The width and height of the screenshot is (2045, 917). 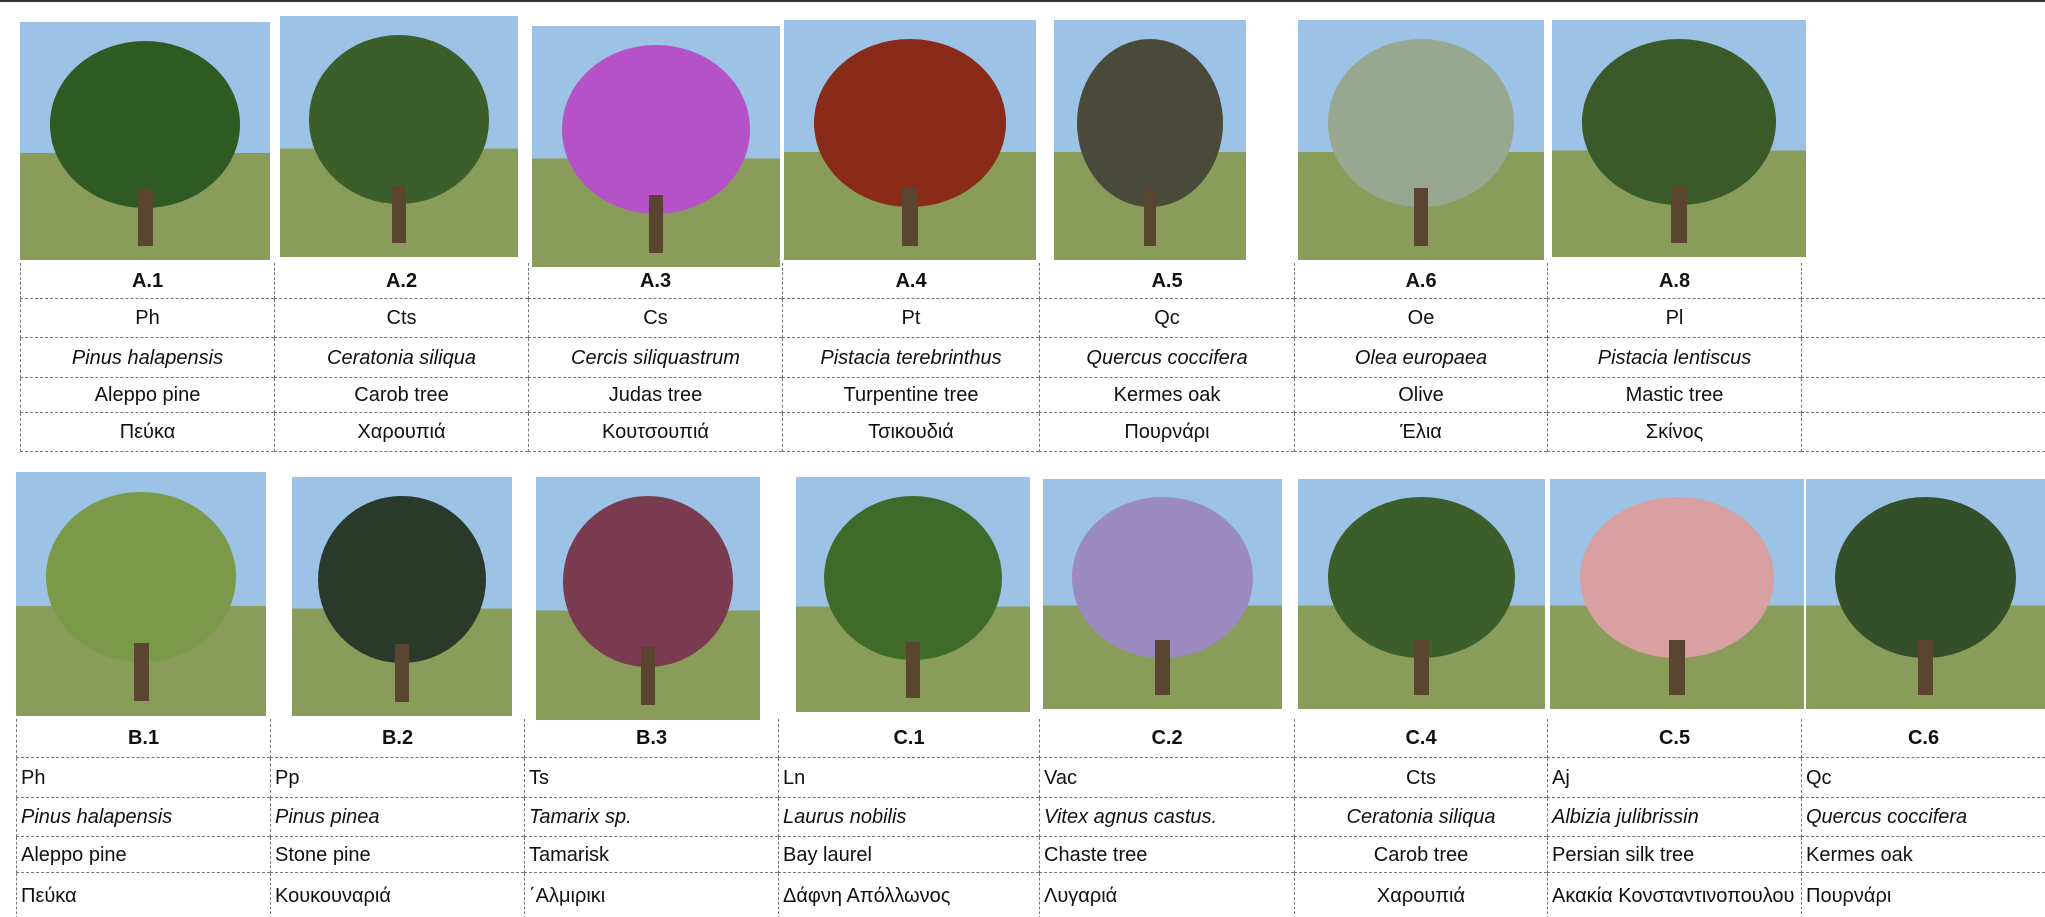 I want to click on abbreviation: Ts, so click(x=651, y=778).